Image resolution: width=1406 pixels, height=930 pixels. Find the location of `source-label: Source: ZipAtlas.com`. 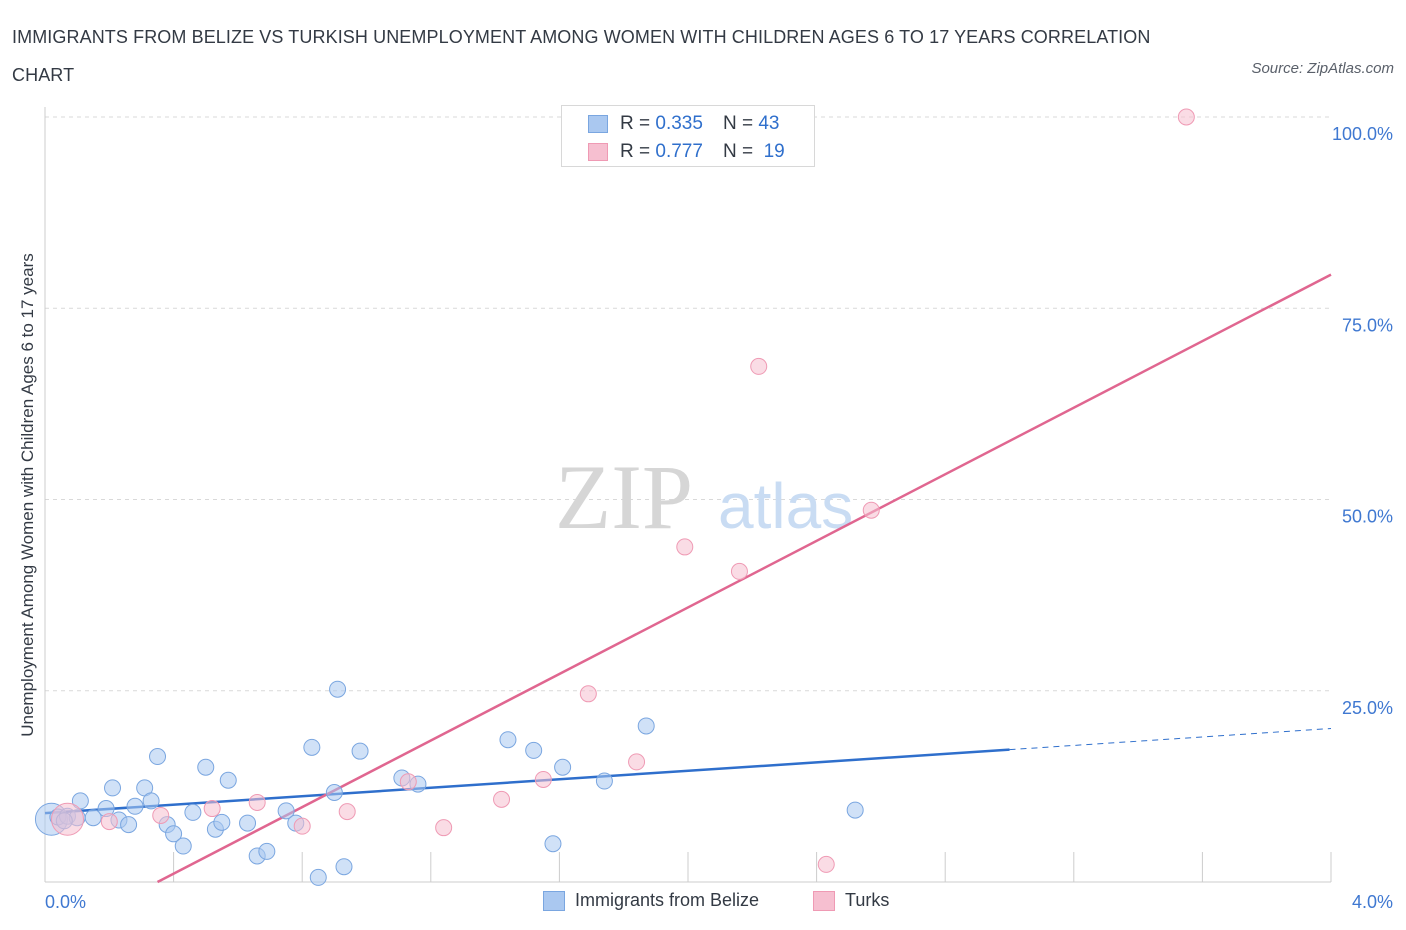

source-label: Source: ZipAtlas.com is located at coordinates (1322, 68).